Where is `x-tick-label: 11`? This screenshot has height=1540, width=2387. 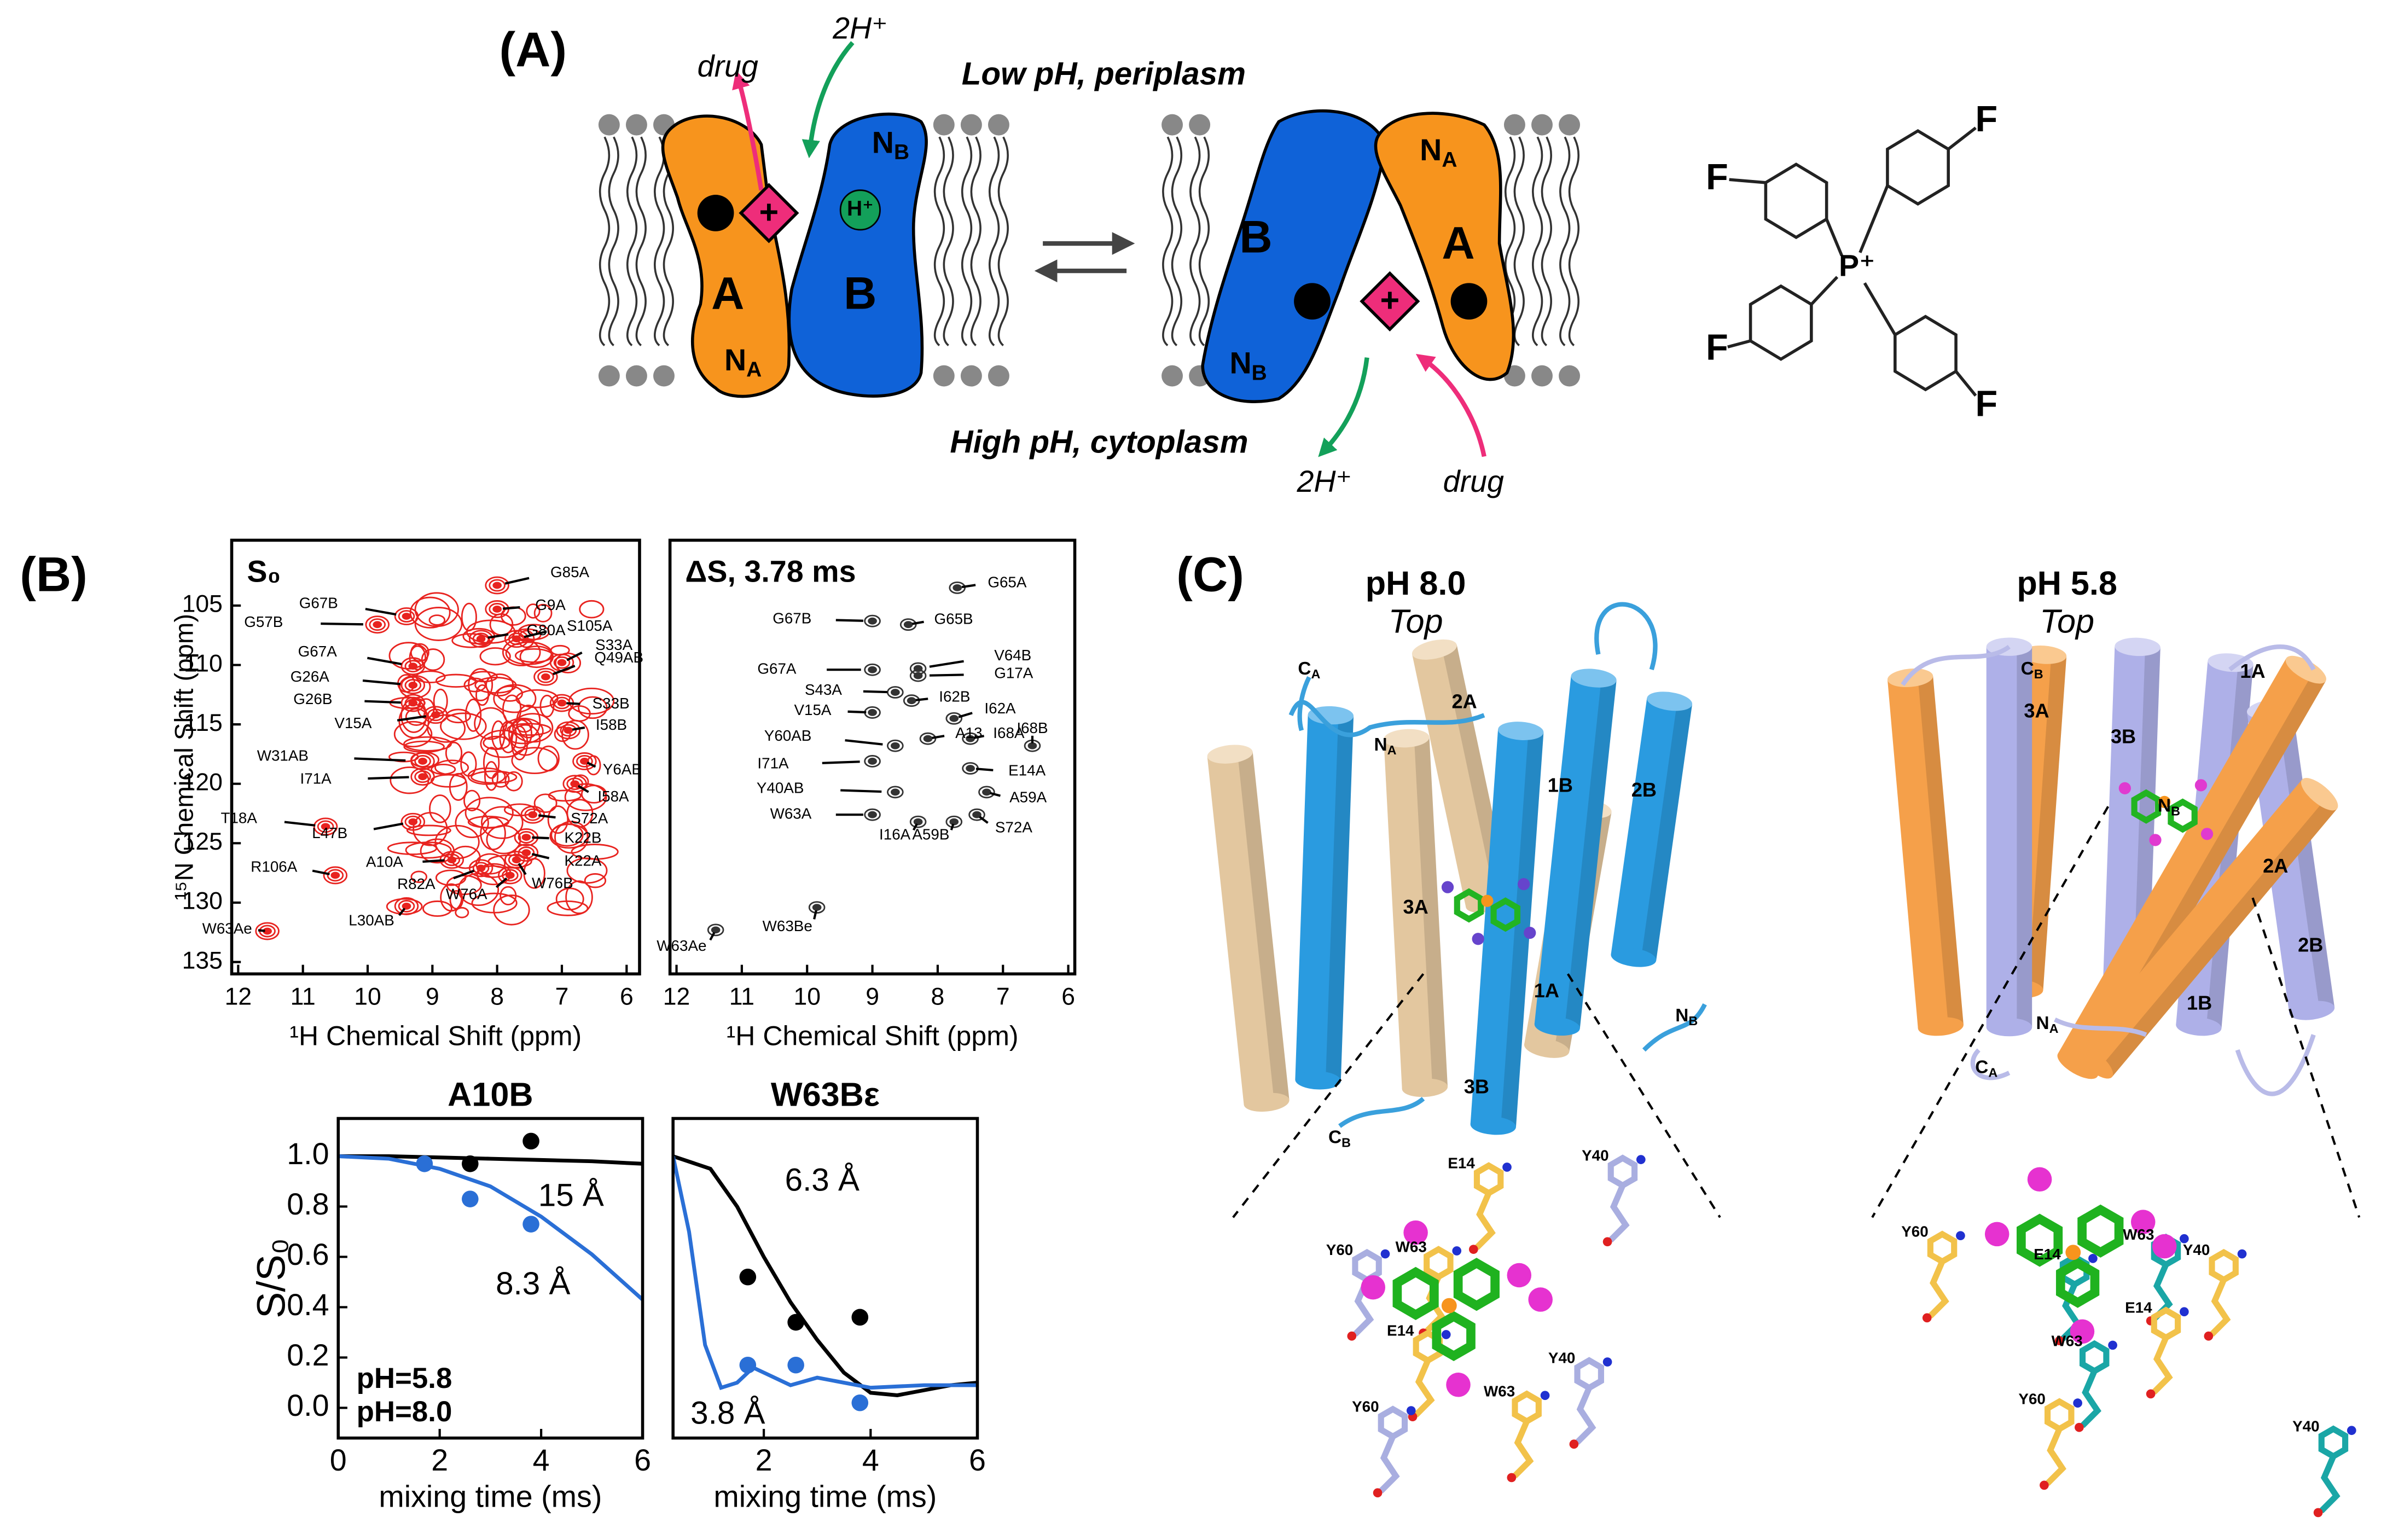
x-tick-label: 11 is located at coordinates (303, 996).